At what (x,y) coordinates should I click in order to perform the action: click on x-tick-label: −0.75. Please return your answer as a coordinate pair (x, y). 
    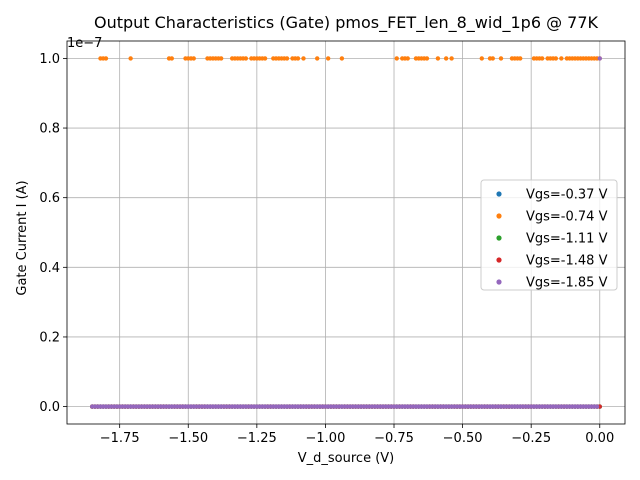
    Looking at the image, I should click on (394, 438).